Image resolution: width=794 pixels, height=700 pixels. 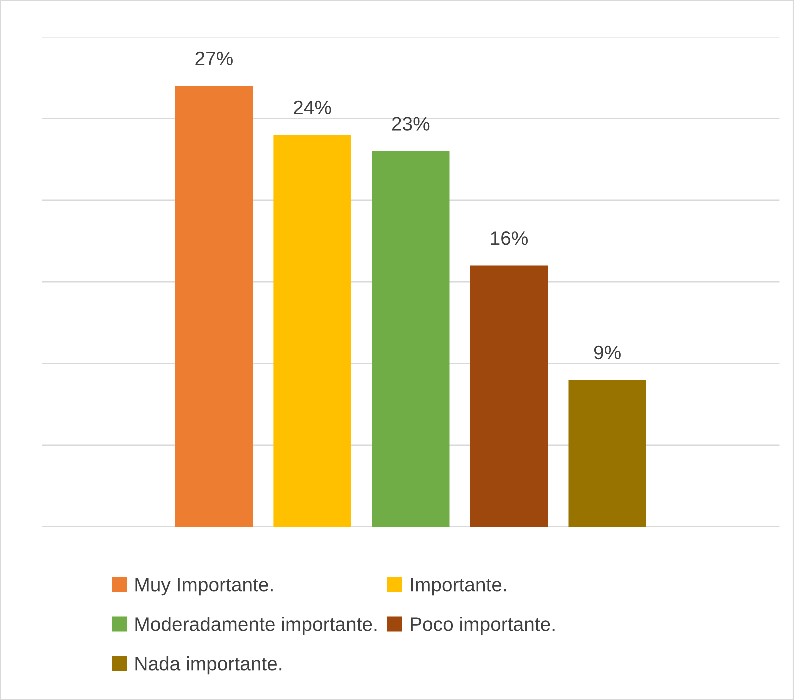 What do you see at coordinates (214, 59) in the screenshot?
I see `data-label: 27%` at bounding box center [214, 59].